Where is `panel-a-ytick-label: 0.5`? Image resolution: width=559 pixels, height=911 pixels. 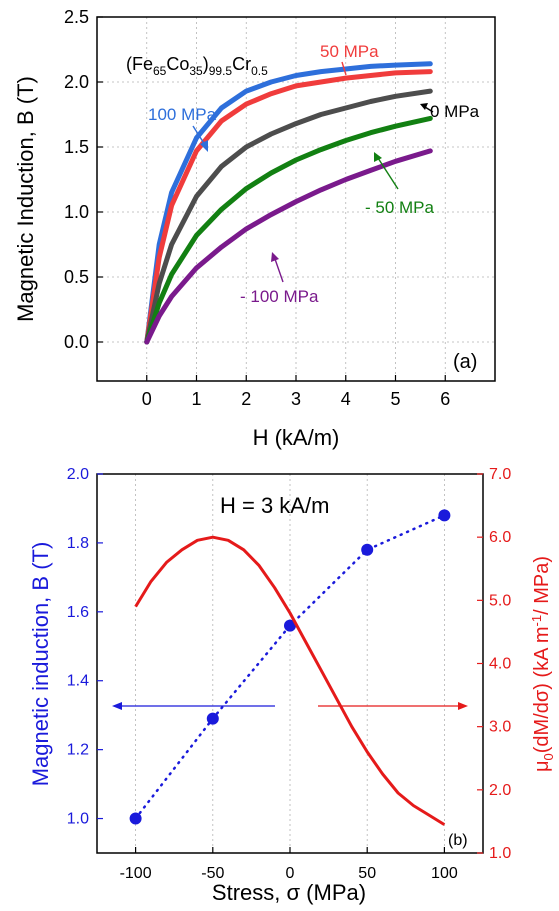
panel-a-ytick-label: 0.5 is located at coordinates (76, 277).